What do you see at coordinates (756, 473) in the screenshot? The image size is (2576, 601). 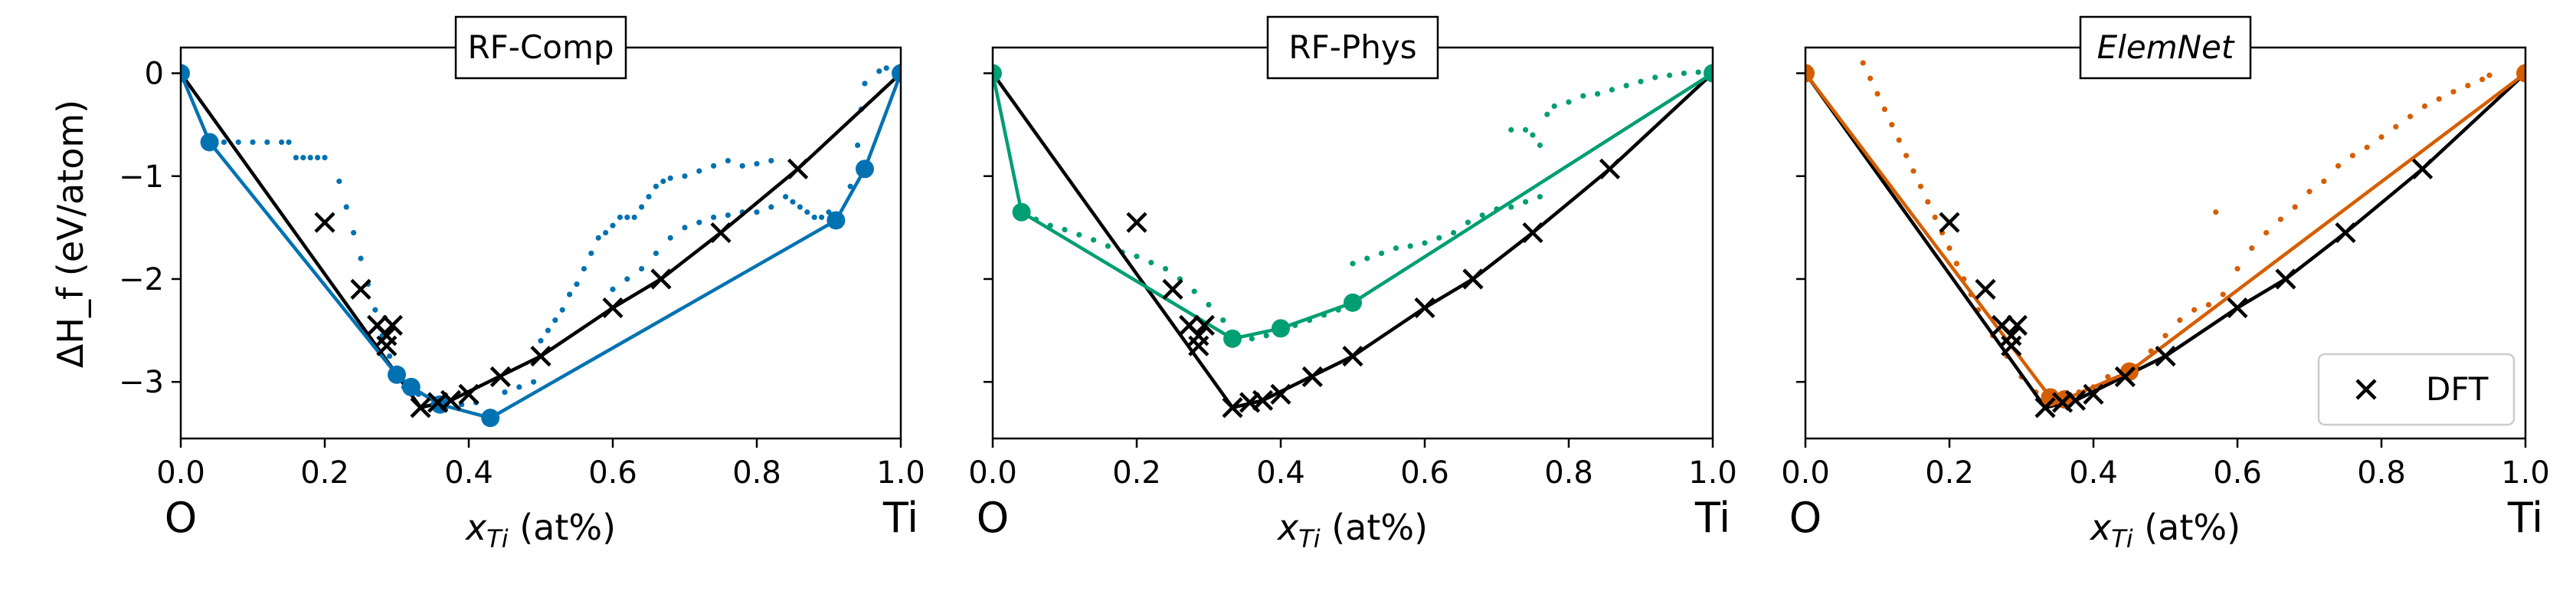 I see `x-tick-label: 0.8` at bounding box center [756, 473].